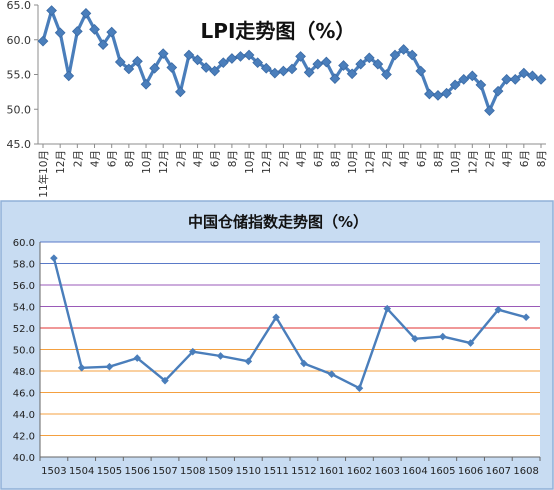 The height and width of the screenshot is (490, 554). Describe the element at coordinates (24, 372) in the screenshot. I see `warehouse-y-tick-label: 48.0` at that location.